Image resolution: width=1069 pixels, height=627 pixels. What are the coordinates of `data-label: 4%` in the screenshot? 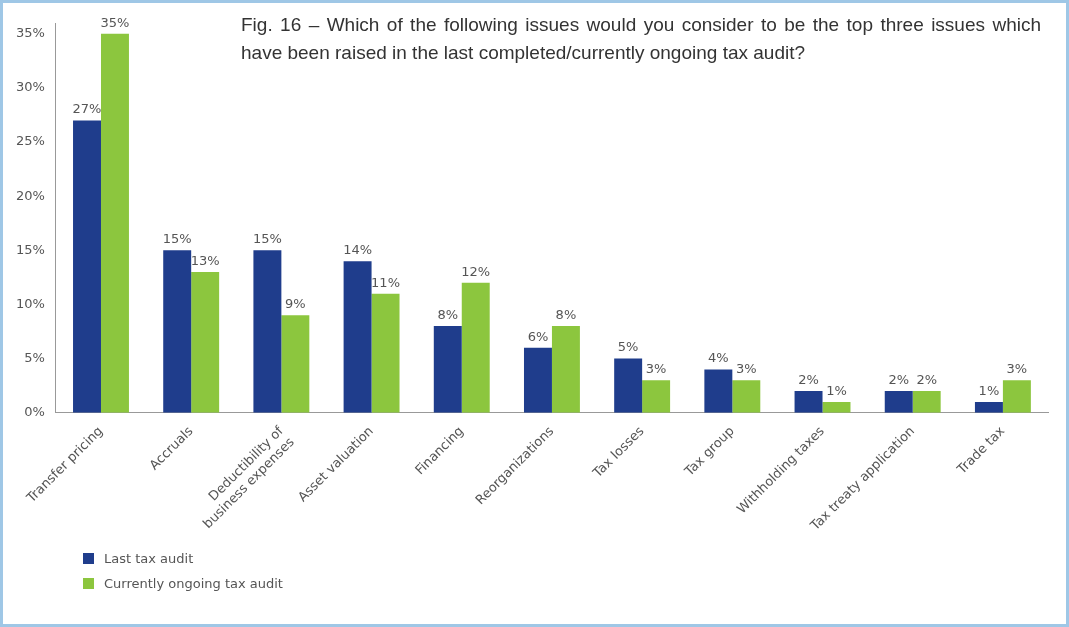 It's located at (718, 358).